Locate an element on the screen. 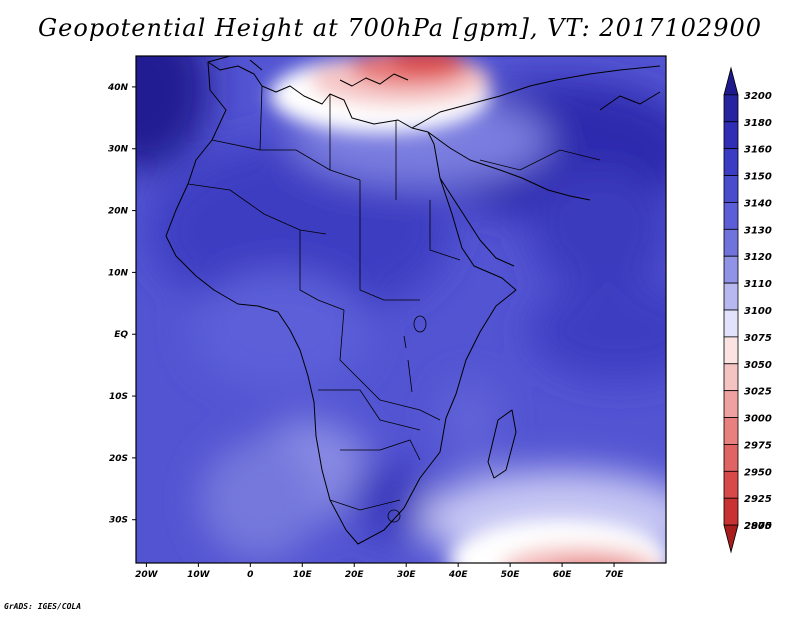  lon-tick-label: 10E is located at coordinates (303, 575).